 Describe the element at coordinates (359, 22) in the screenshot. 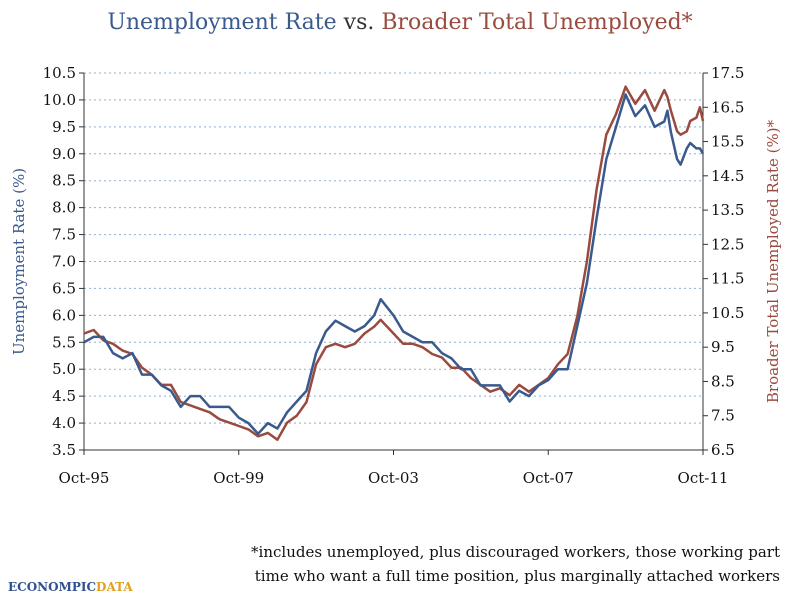

I see `title-vs: vs.` at that location.